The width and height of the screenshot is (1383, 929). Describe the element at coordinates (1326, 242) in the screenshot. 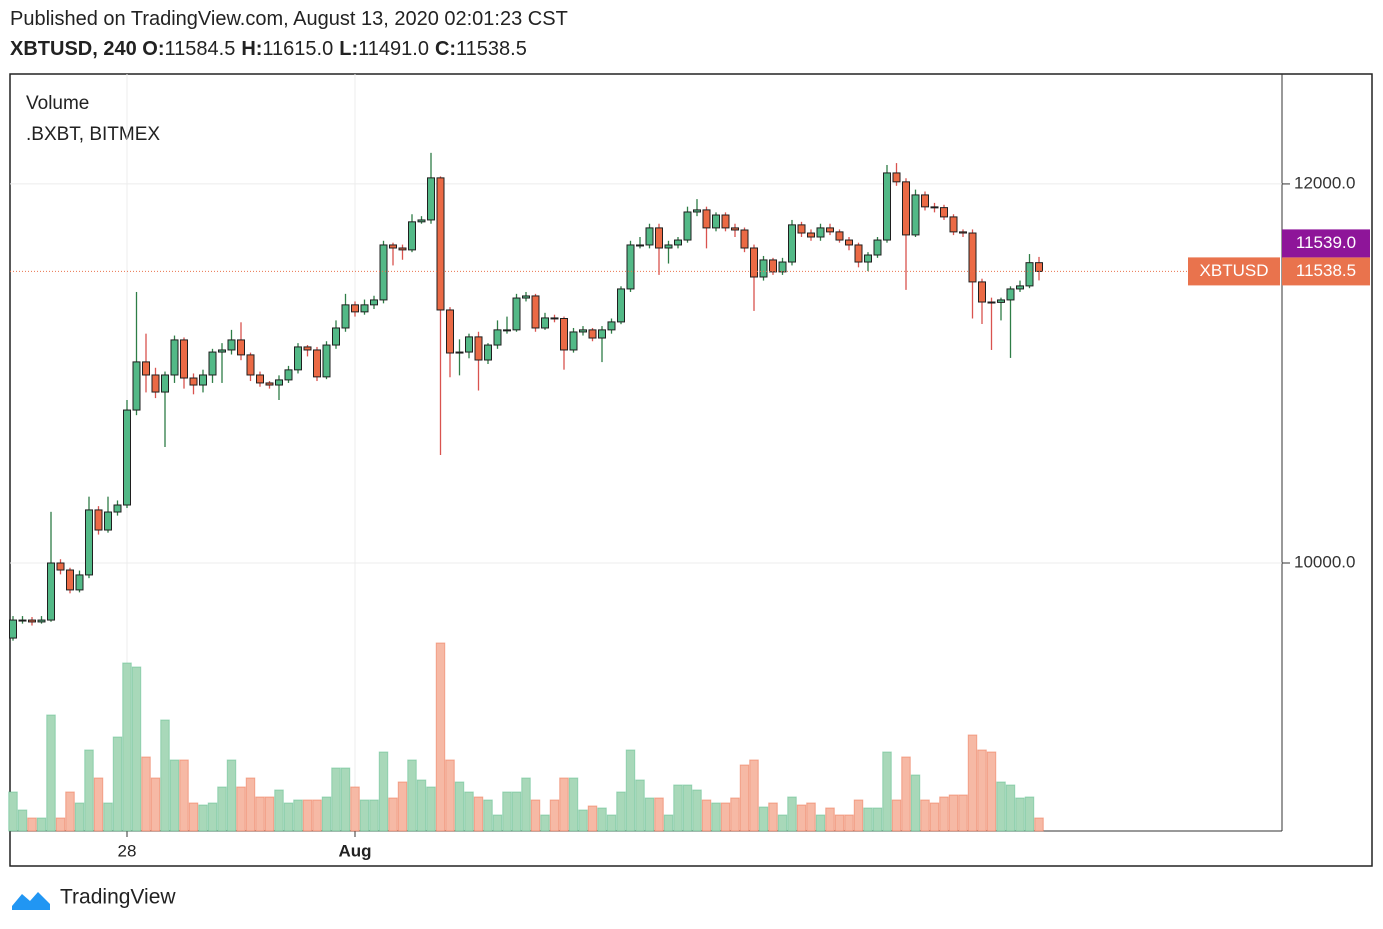

I see `index-price-label: 11539.0` at that location.